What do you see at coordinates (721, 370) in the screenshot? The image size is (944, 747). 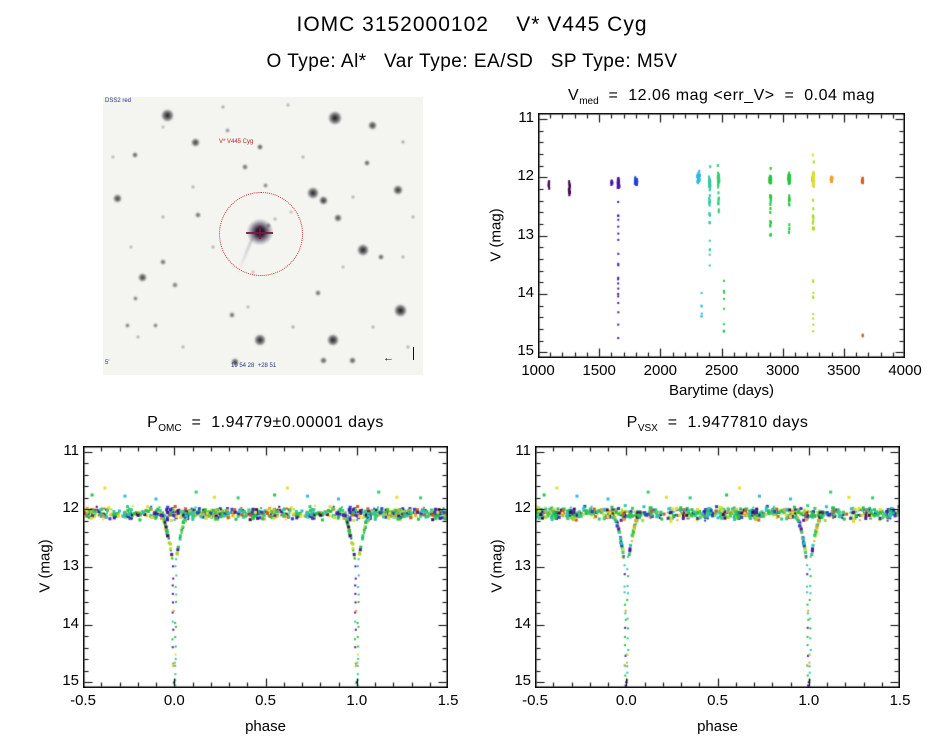 I see `time-xtick-label: 2500` at bounding box center [721, 370].